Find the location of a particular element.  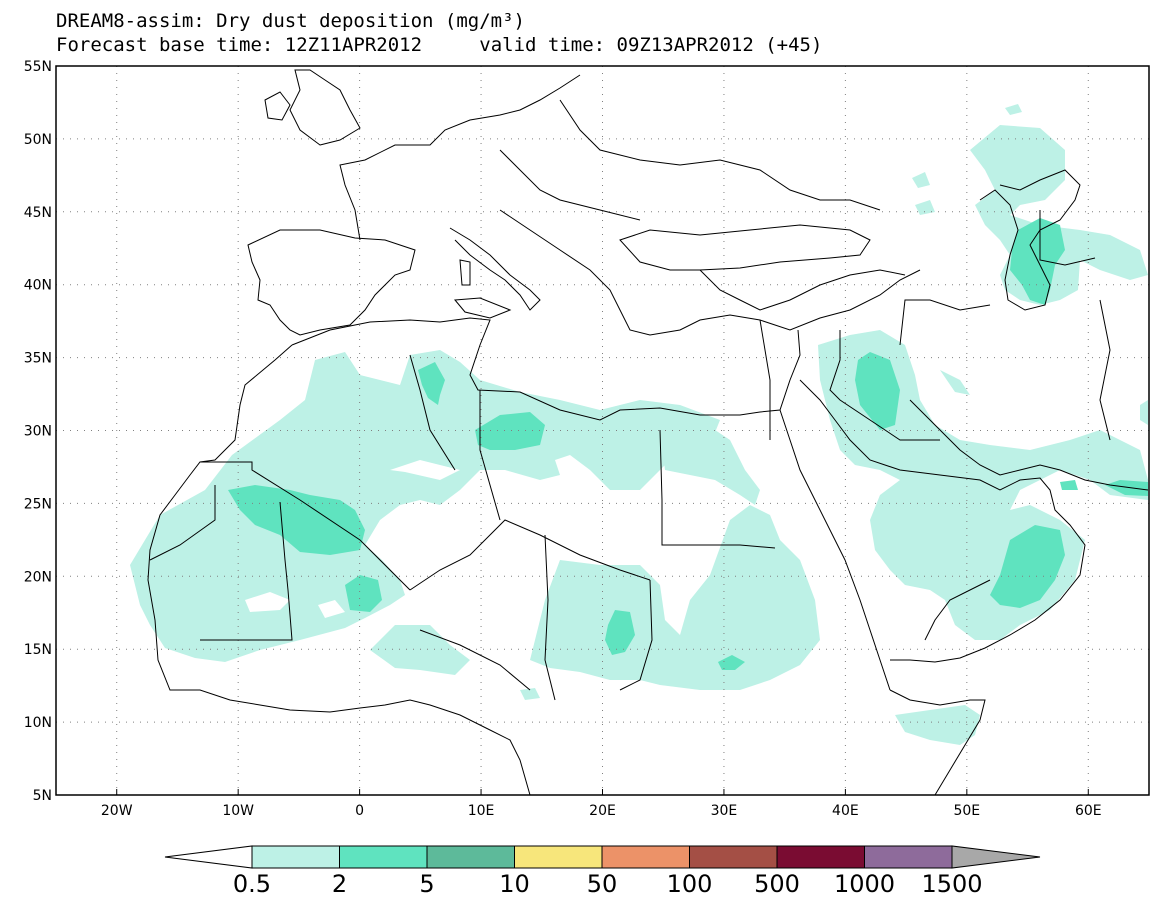

lat-label: 25N is located at coordinates (38, 504).